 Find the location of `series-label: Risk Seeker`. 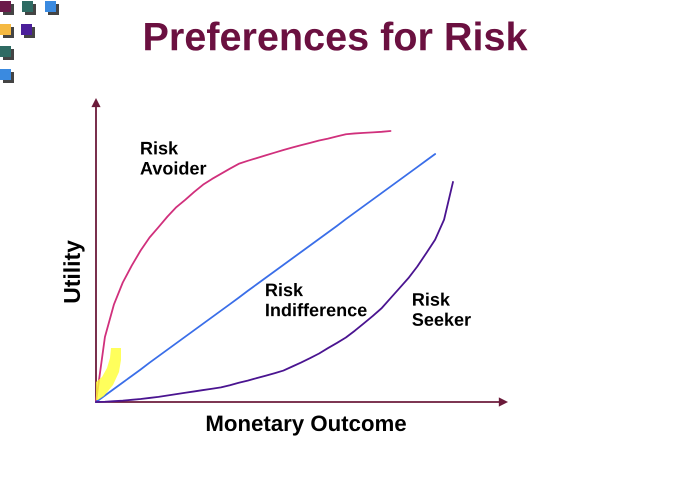

series-label: Risk Seeker is located at coordinates (441, 309).